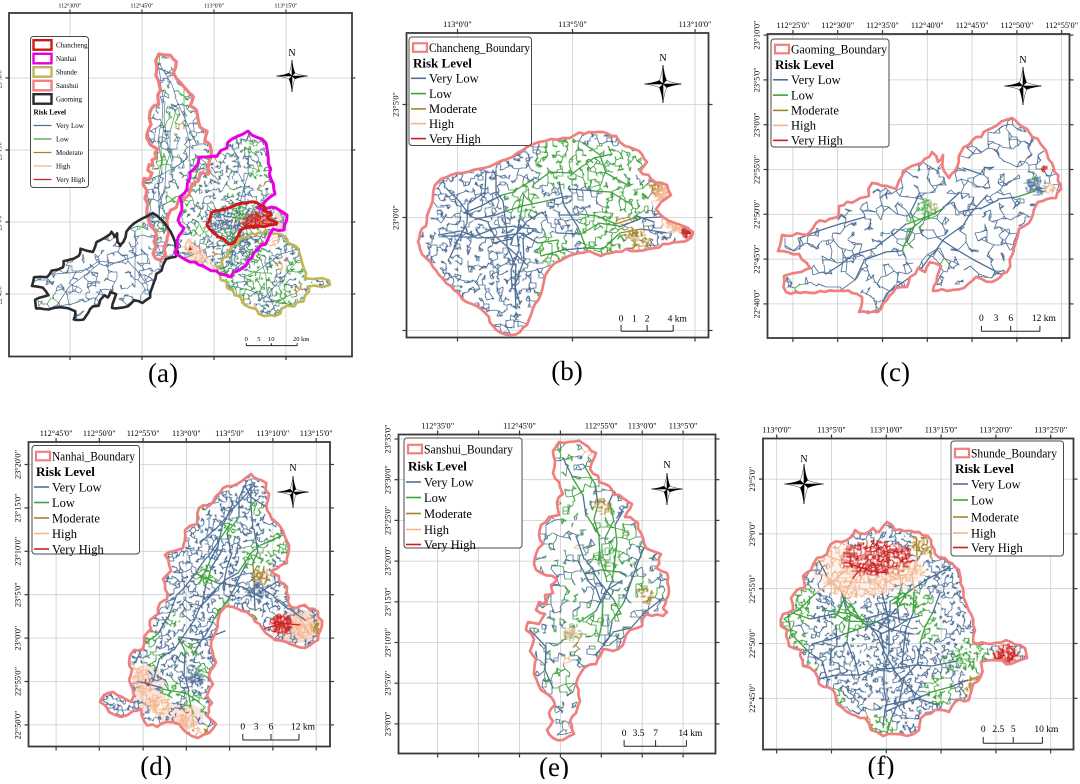 The image size is (1080, 784). I want to click on svg-text: Shunde, so click(66, 73).